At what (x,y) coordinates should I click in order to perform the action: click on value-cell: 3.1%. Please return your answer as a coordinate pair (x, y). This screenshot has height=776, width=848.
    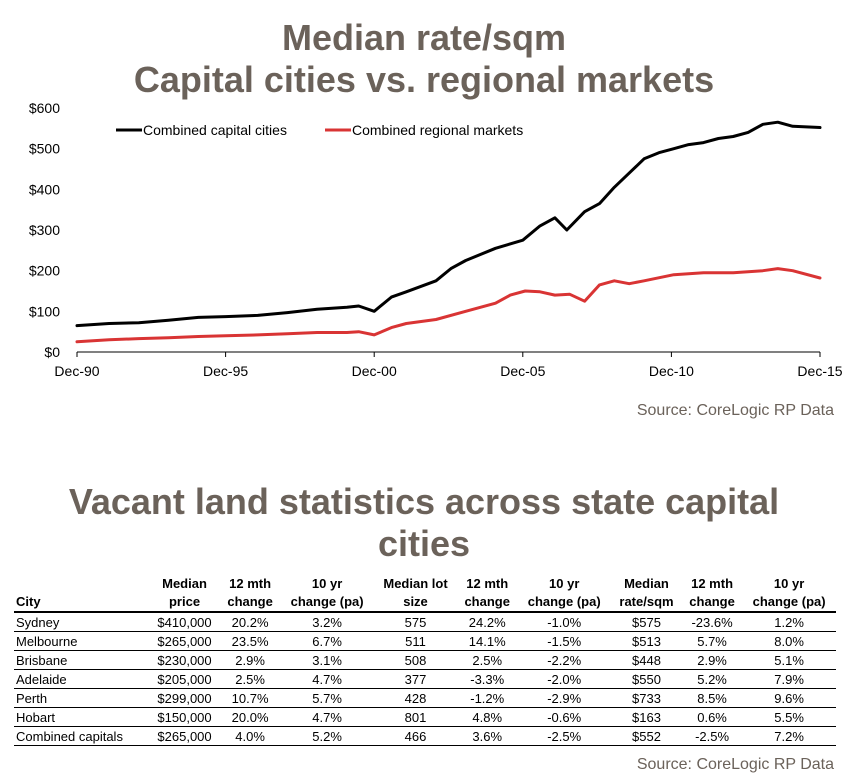
    Looking at the image, I should click on (327, 660).